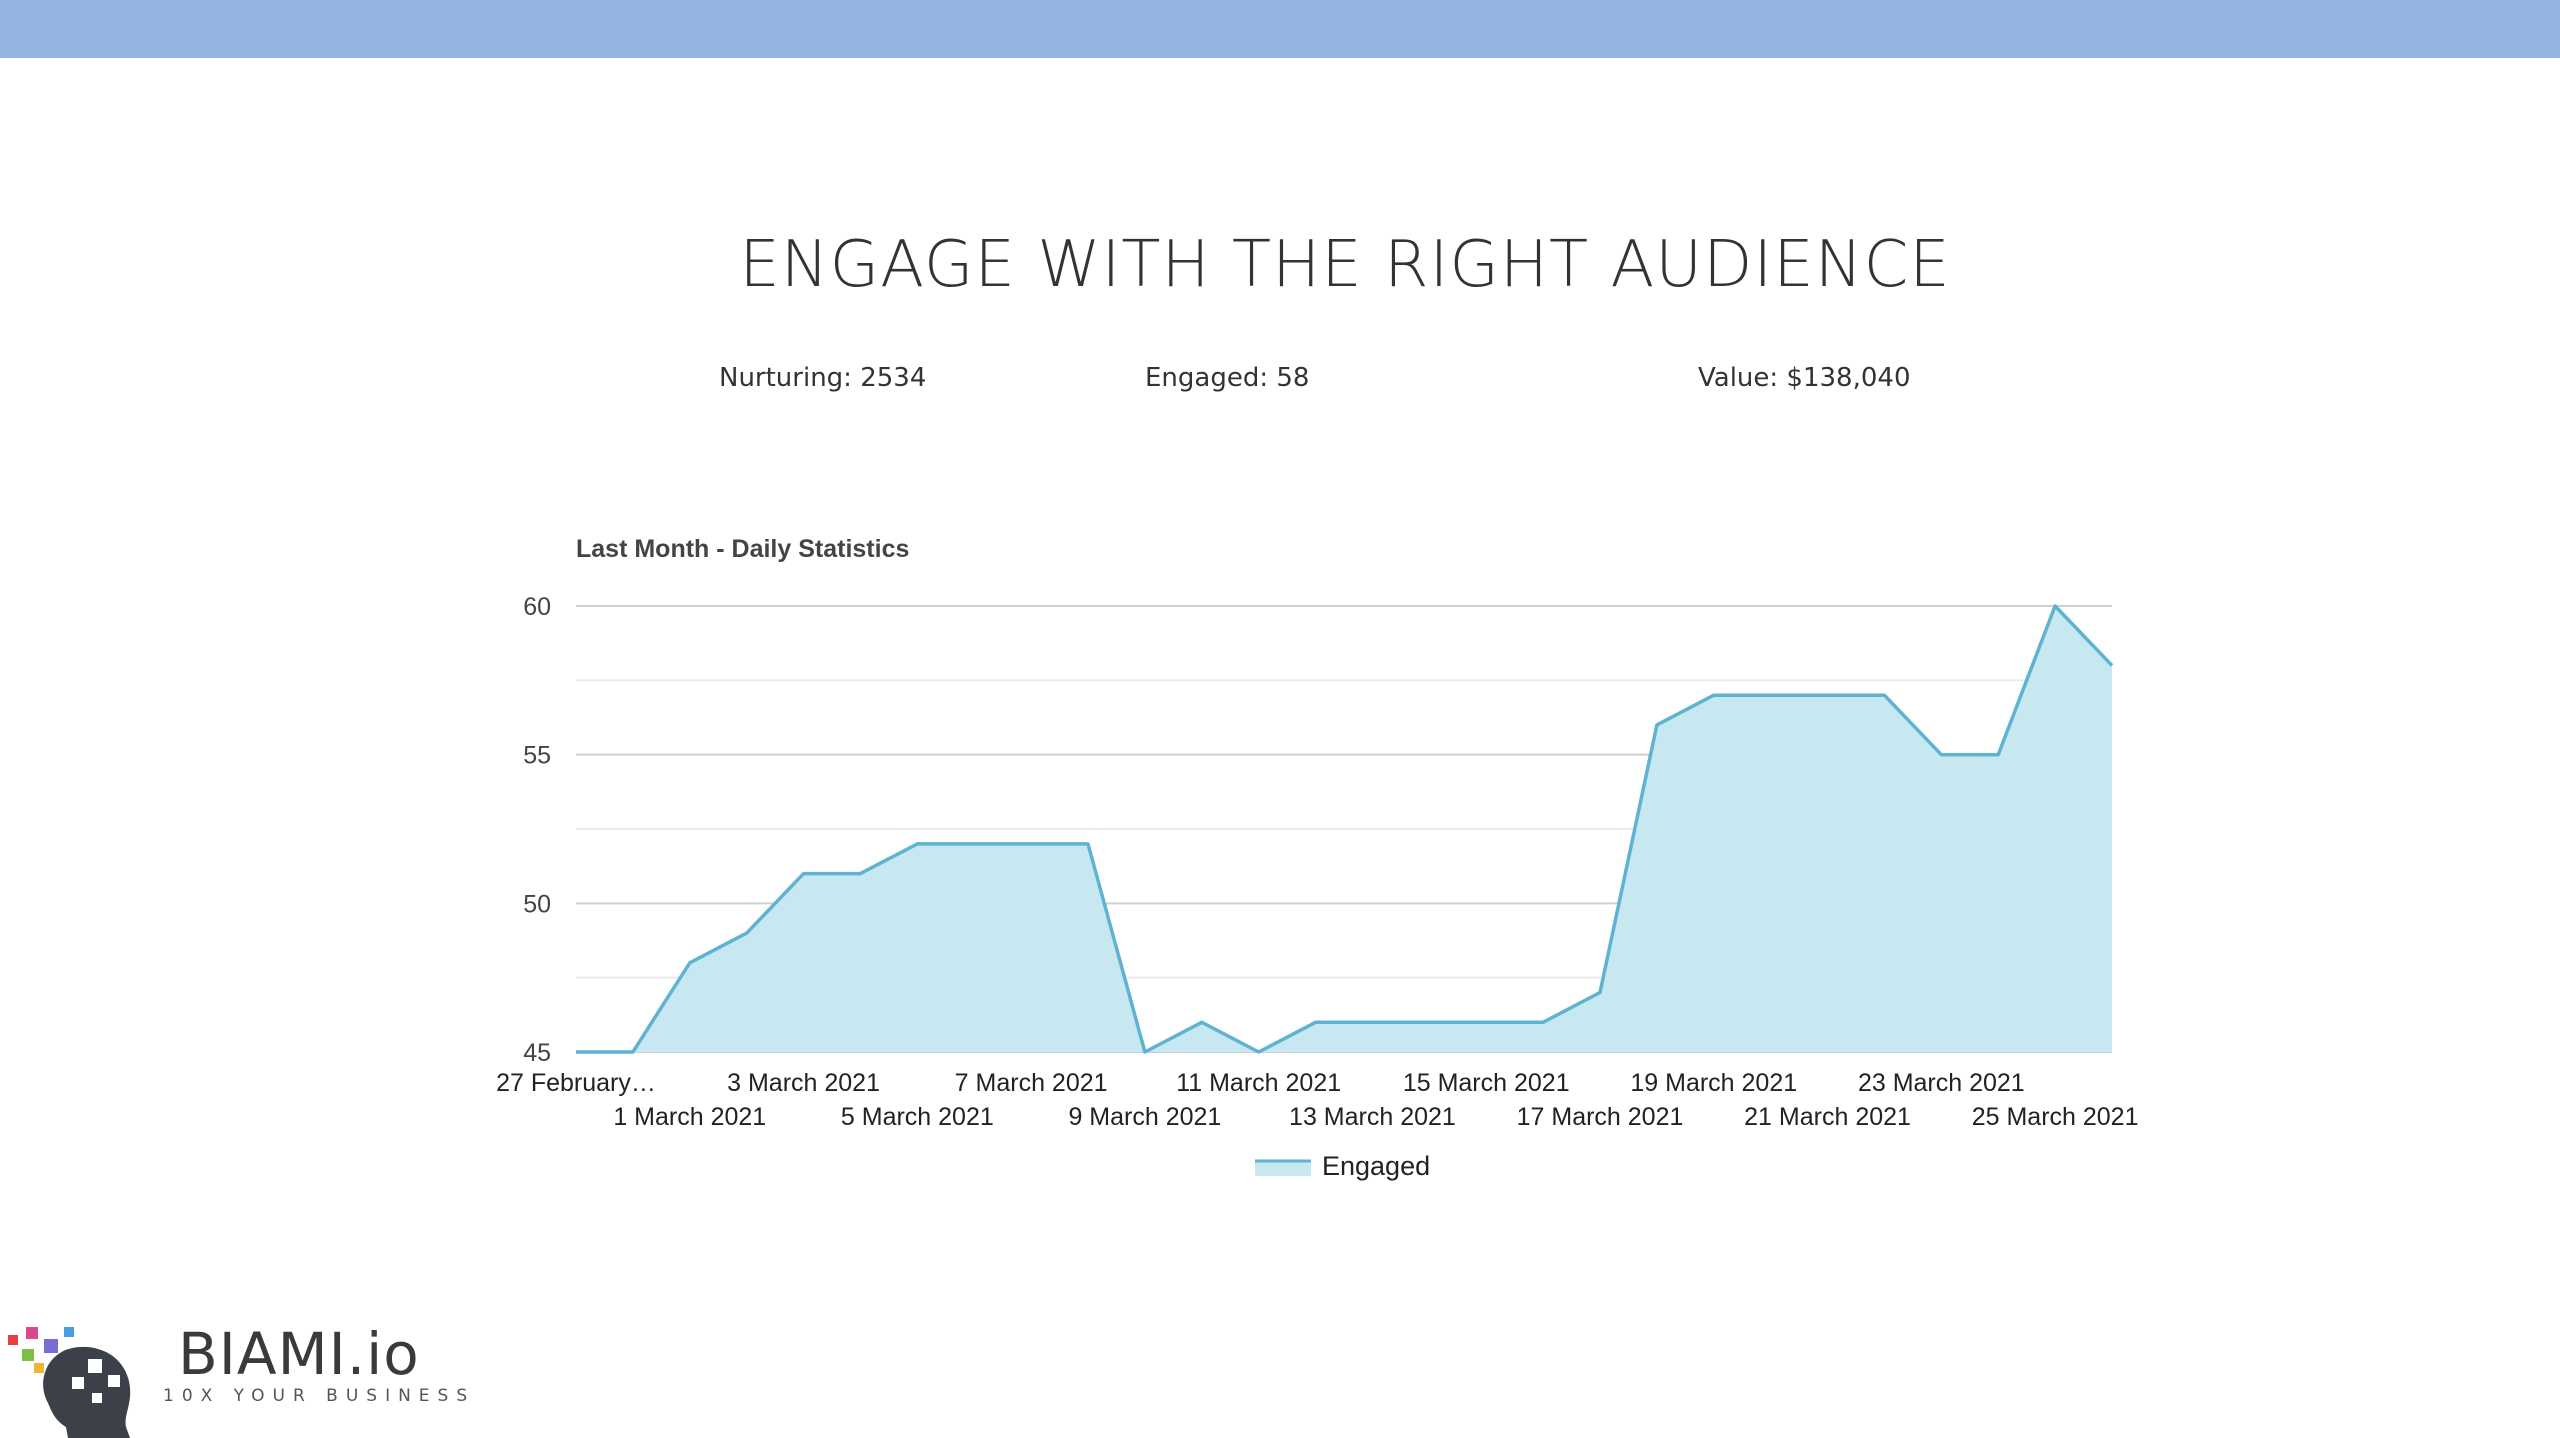 Image resolution: width=2560 pixels, height=1438 pixels. What do you see at coordinates (537, 607) in the screenshot?
I see `y-tick-label: 60` at bounding box center [537, 607].